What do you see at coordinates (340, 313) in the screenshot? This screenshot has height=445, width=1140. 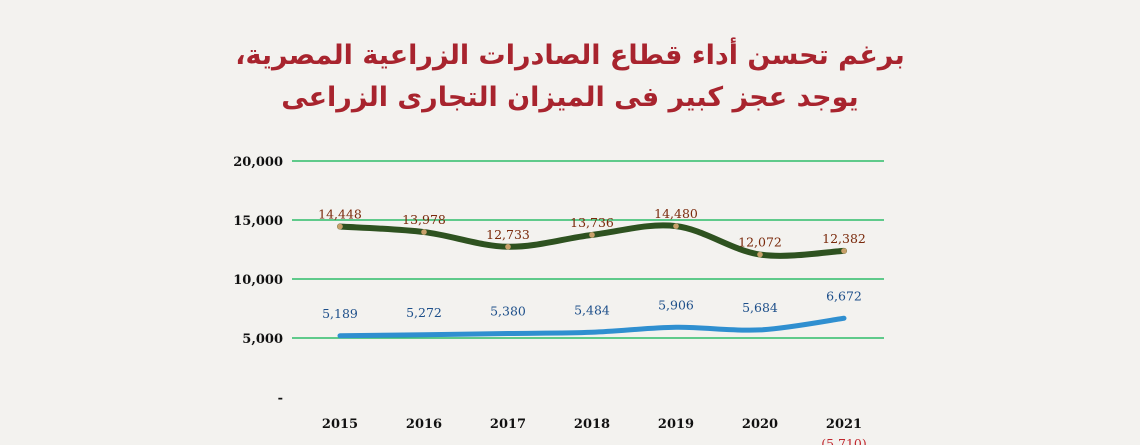 I see `series-2-data-label: 5,189` at bounding box center [340, 313].